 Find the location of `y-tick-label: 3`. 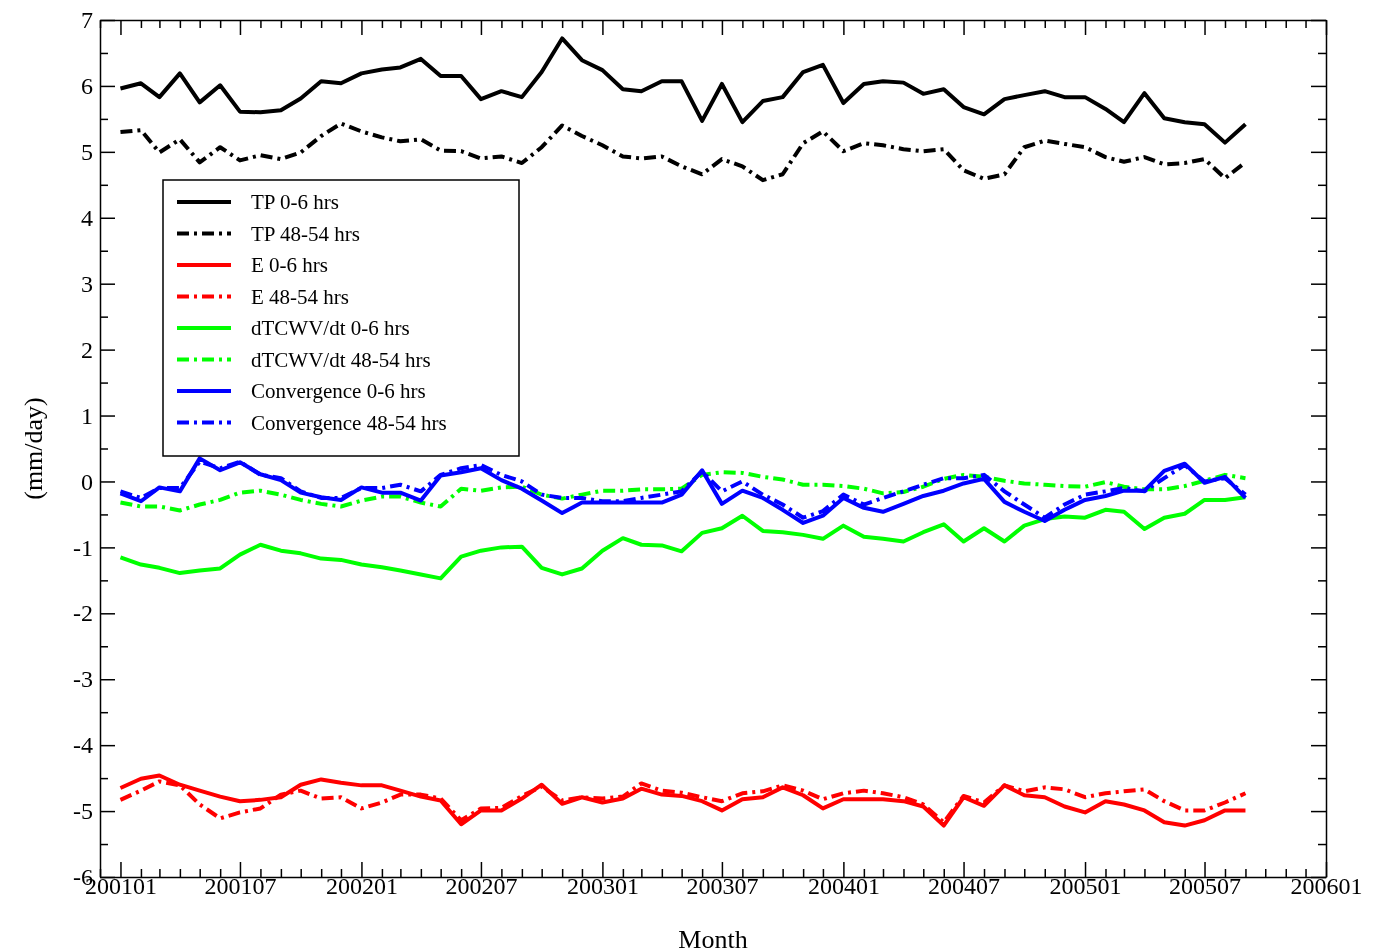

y-tick-label: 3 is located at coordinates (87, 283).